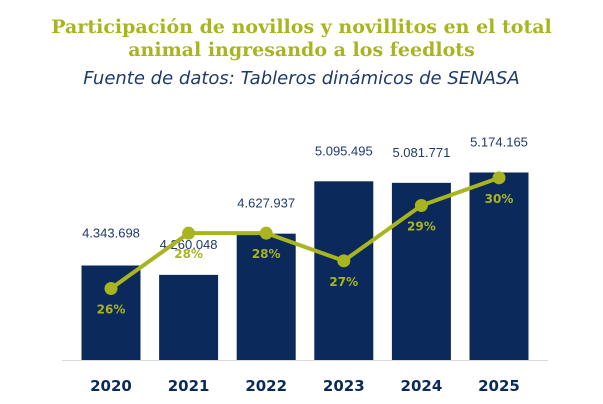 This screenshot has width=603, height=404. What do you see at coordinates (266, 254) in the screenshot?
I see `line-value-label-2022: 28%` at bounding box center [266, 254].